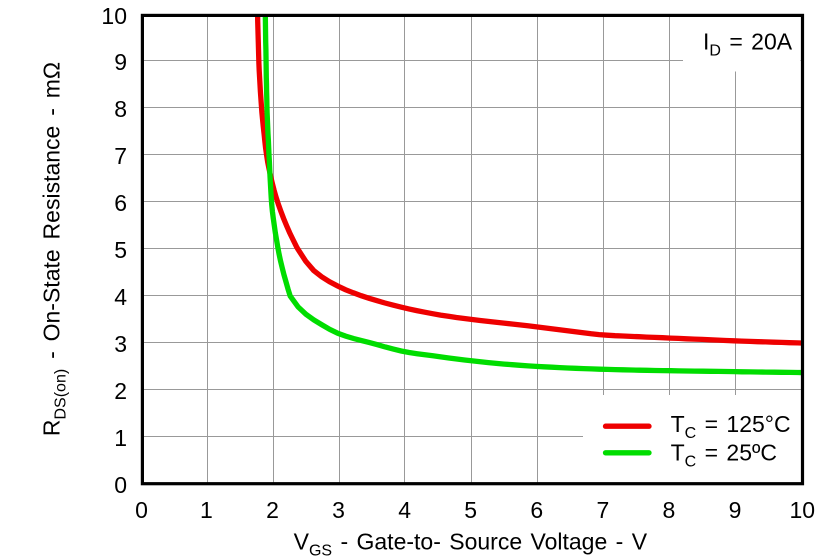 The image size is (839, 559). What do you see at coordinates (471, 544) in the screenshot?
I see `svg-text:VGS - Gate-to- Source Voltage: VGS - Gate-to- Source Voltage - V` at bounding box center [471, 544].